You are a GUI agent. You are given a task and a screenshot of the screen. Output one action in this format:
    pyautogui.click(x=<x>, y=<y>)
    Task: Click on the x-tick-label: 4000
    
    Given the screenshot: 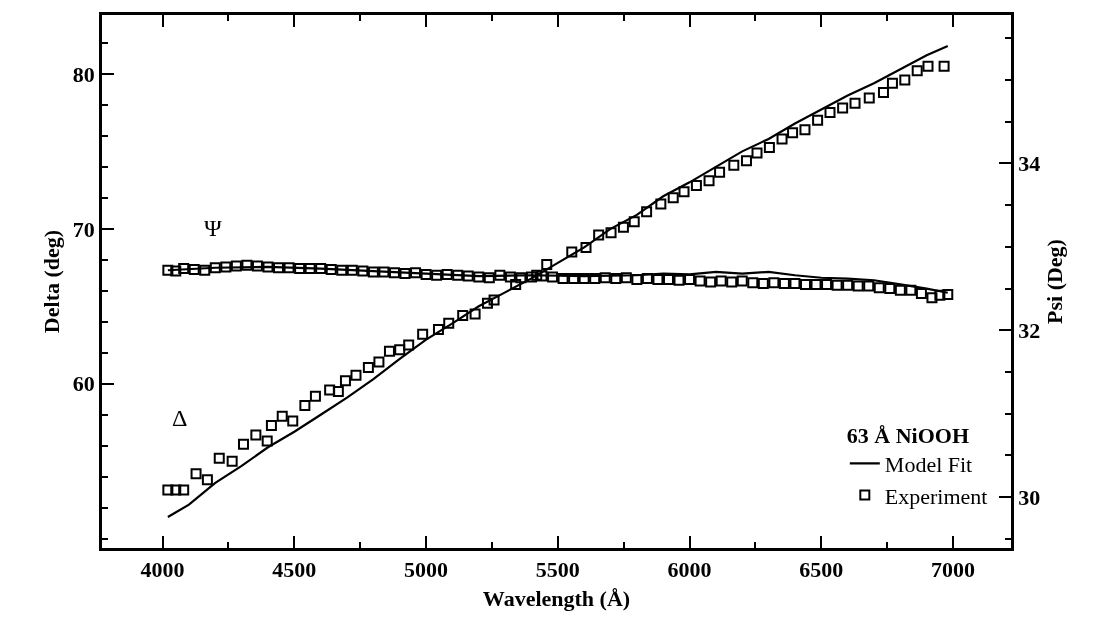 What is the action you would take?
    pyautogui.click(x=162, y=570)
    